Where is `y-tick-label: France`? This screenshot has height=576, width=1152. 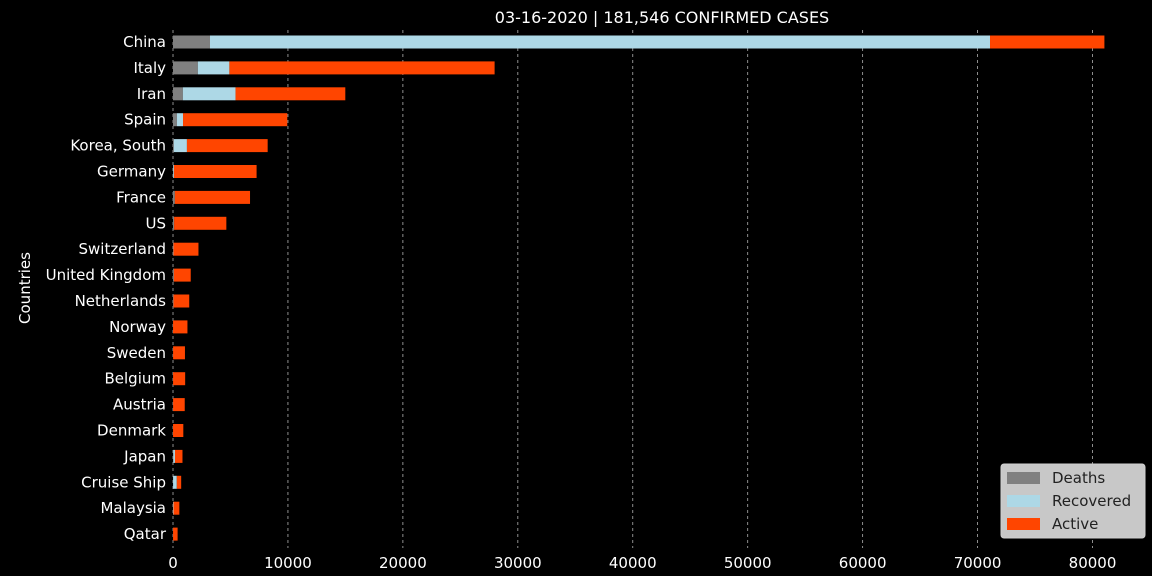
y-tick-label: France is located at coordinates (141, 197).